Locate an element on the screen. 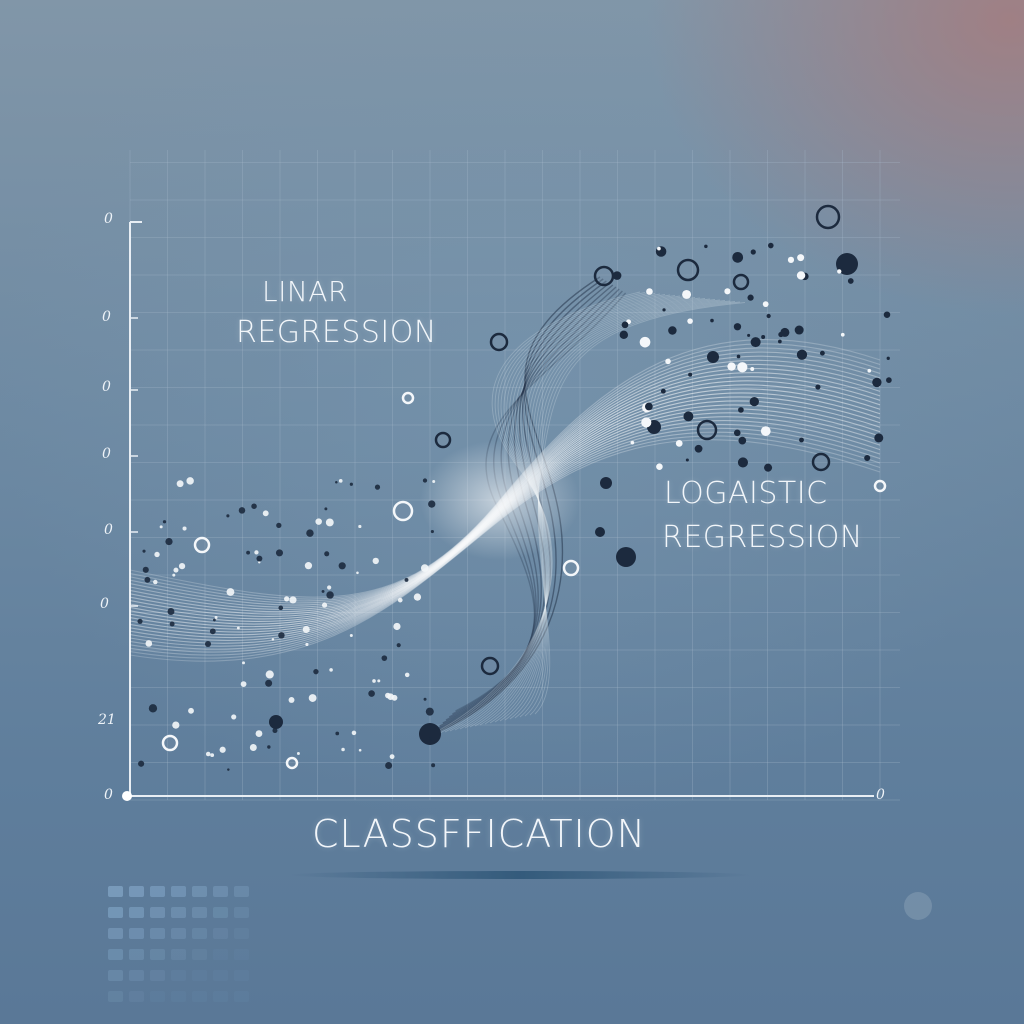 This screenshot has height=1024, width=1024. origin-dot is located at coordinates (127, 796).